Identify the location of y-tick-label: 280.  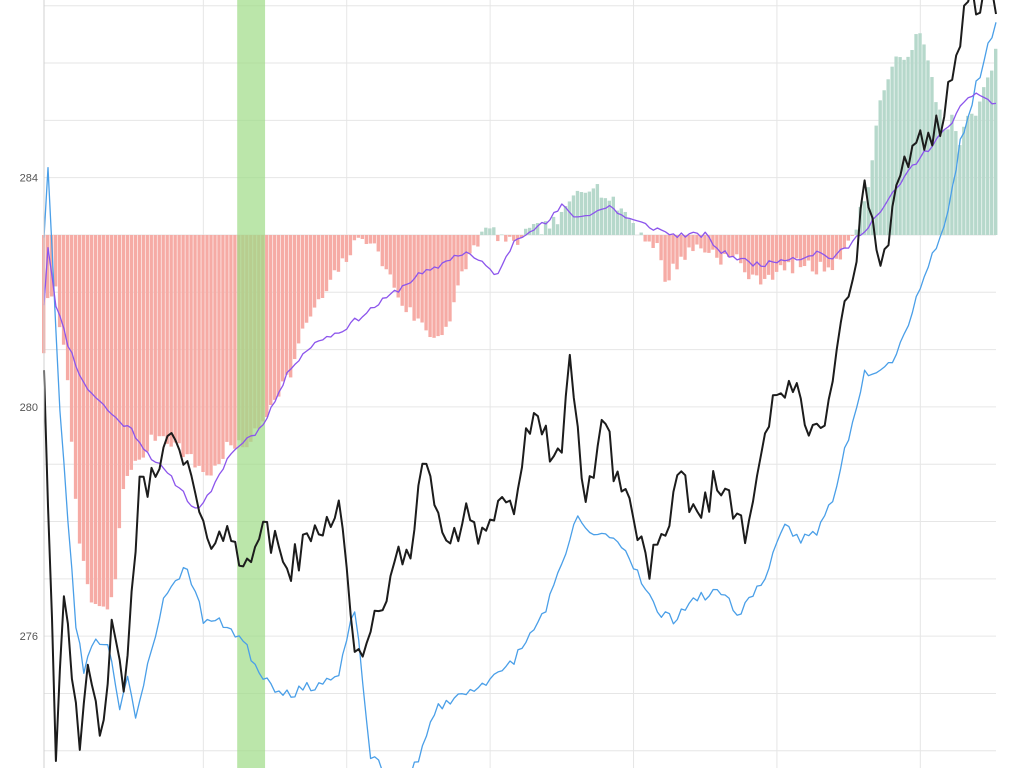
(29, 408).